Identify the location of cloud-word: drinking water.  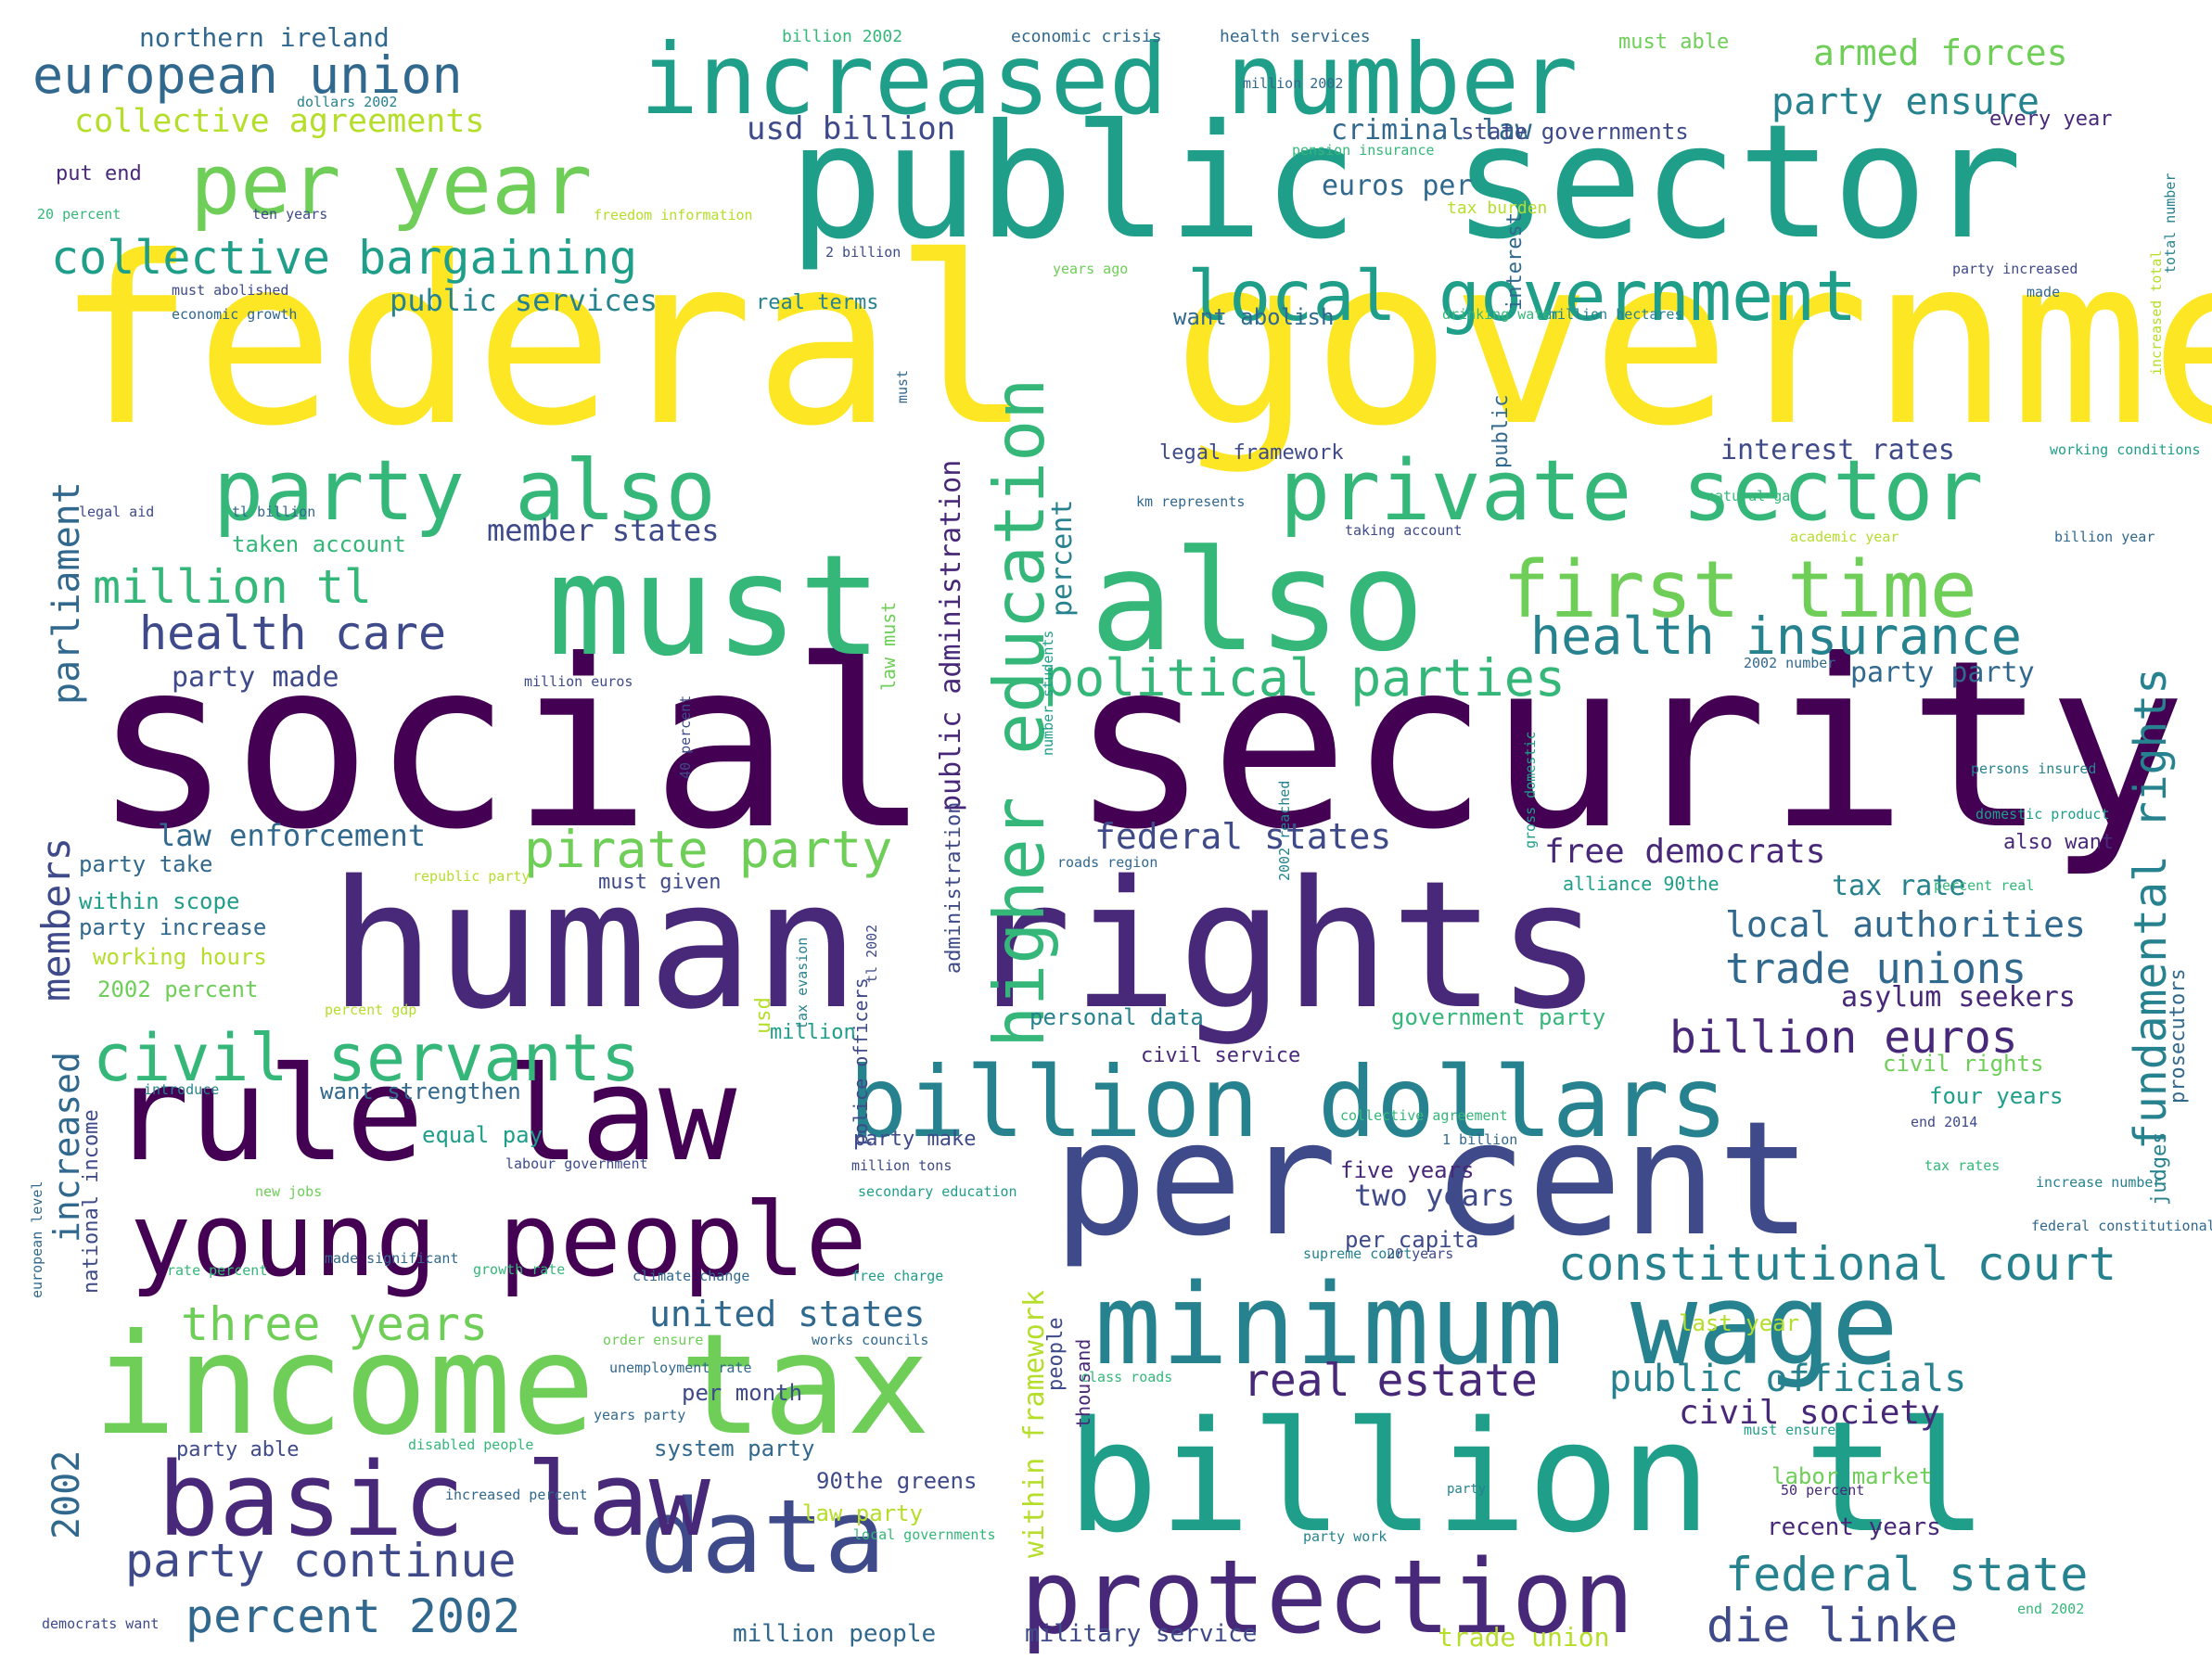
(1500, 314).